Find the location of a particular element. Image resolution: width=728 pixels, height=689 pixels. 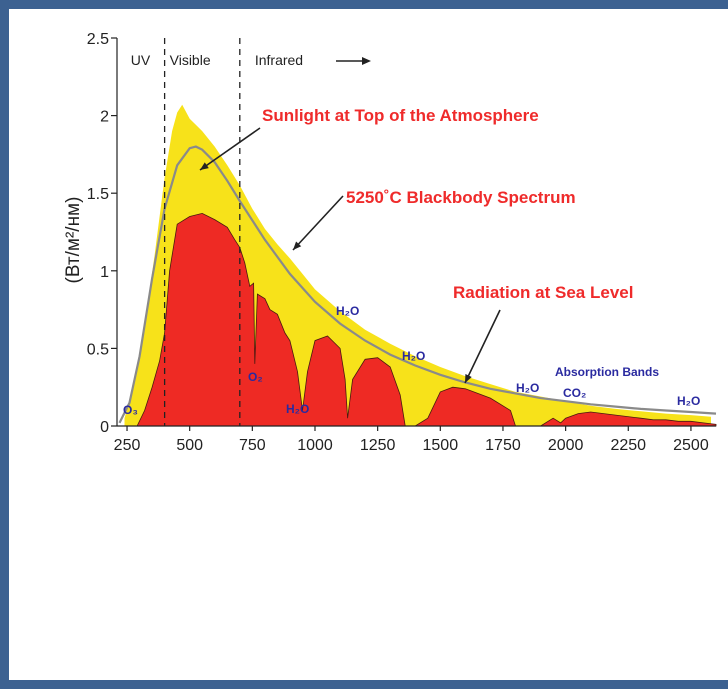

annotation-2: Radiation at Sea Level is located at coordinates (543, 292).